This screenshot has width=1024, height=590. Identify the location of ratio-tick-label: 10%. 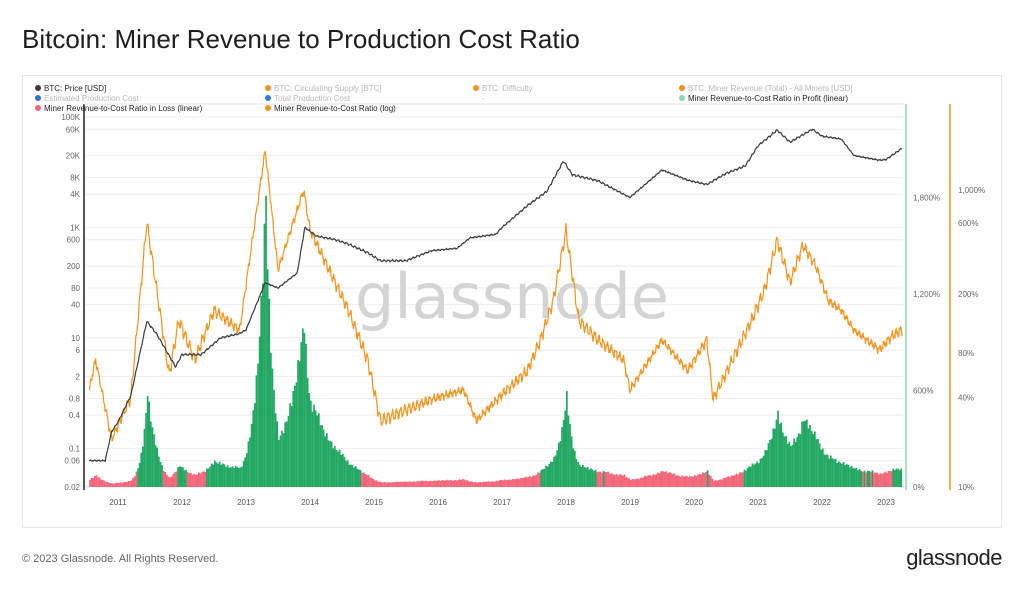
(966, 487).